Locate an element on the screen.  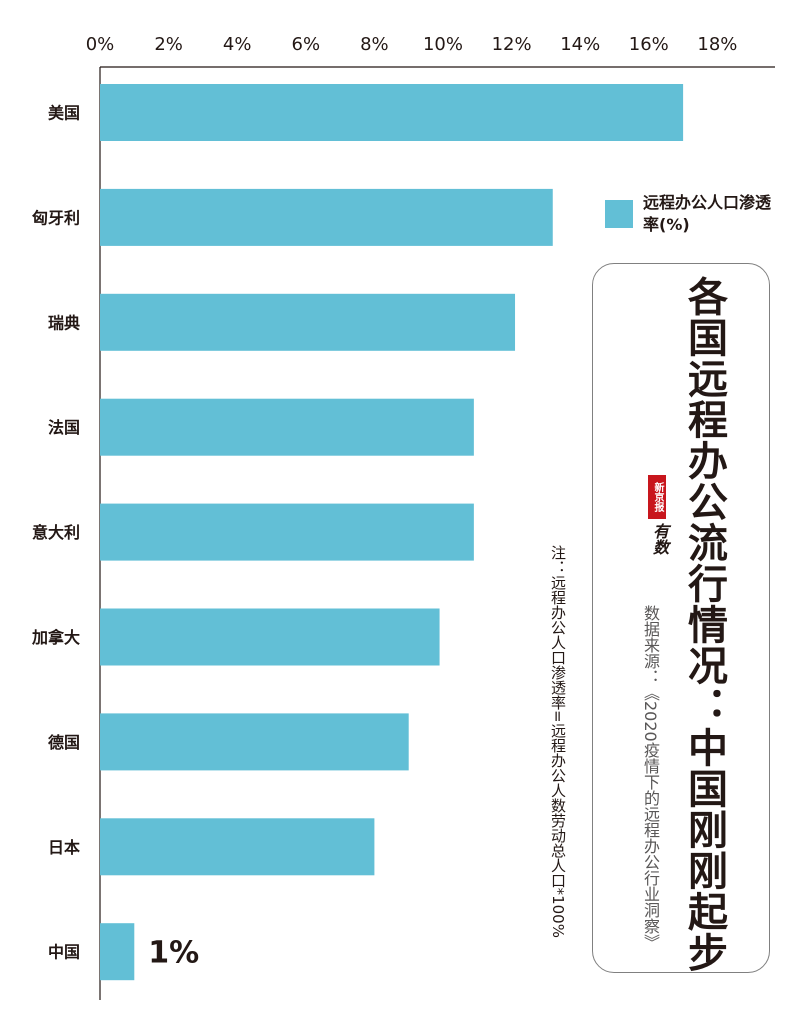
category-label: 中国 is located at coordinates (64, 952).